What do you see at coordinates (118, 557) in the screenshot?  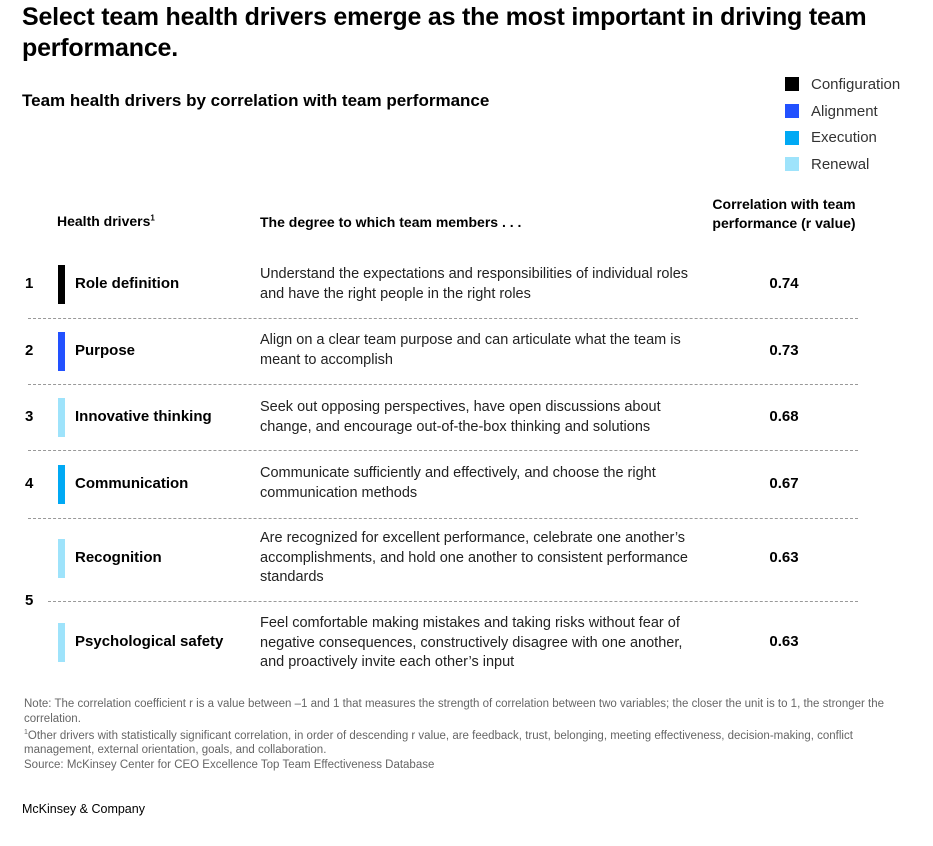 I see `driver-name: Recognition` at bounding box center [118, 557].